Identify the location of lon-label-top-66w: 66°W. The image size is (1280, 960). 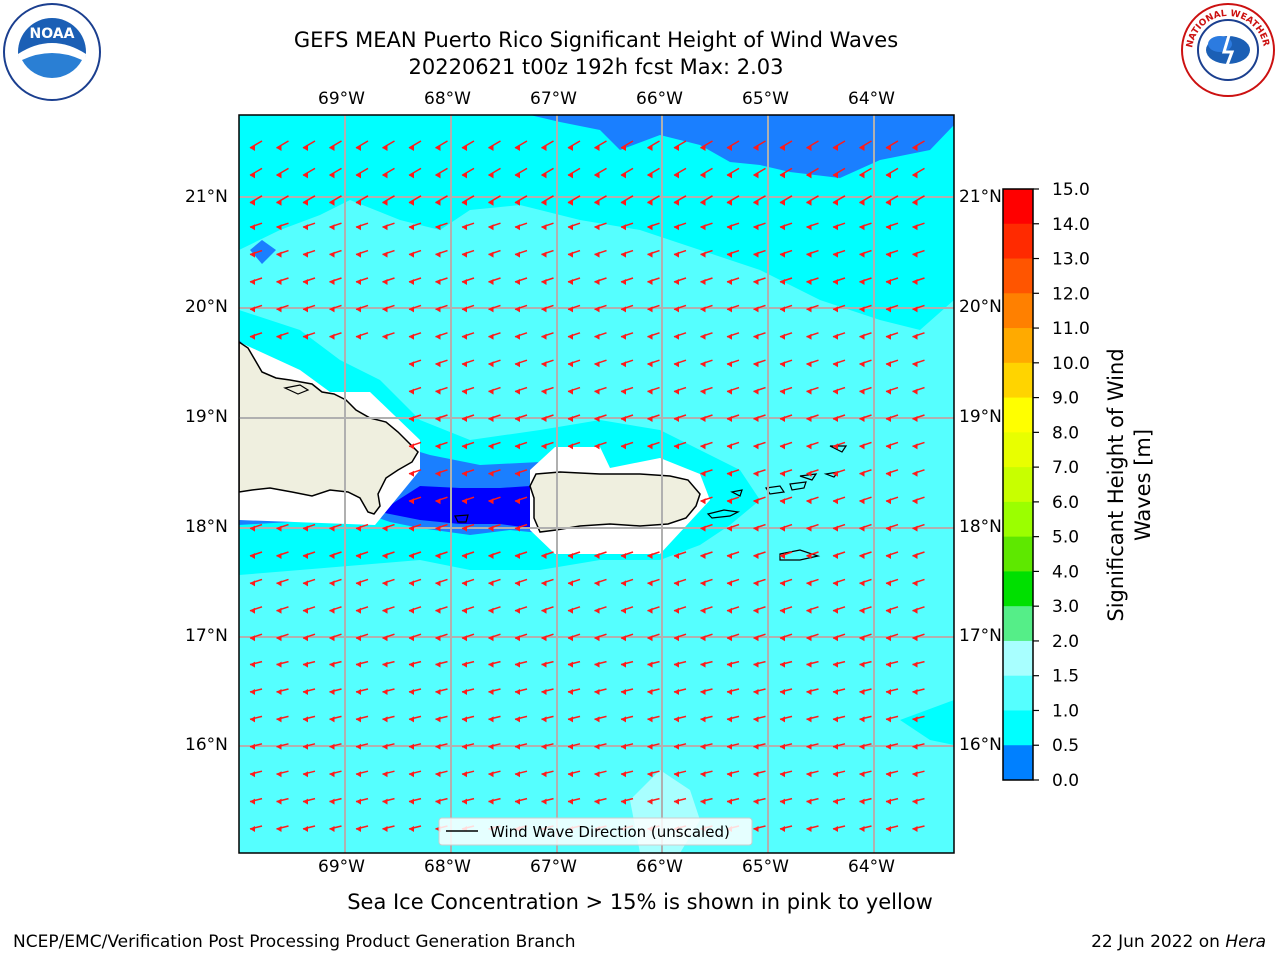
(659, 99).